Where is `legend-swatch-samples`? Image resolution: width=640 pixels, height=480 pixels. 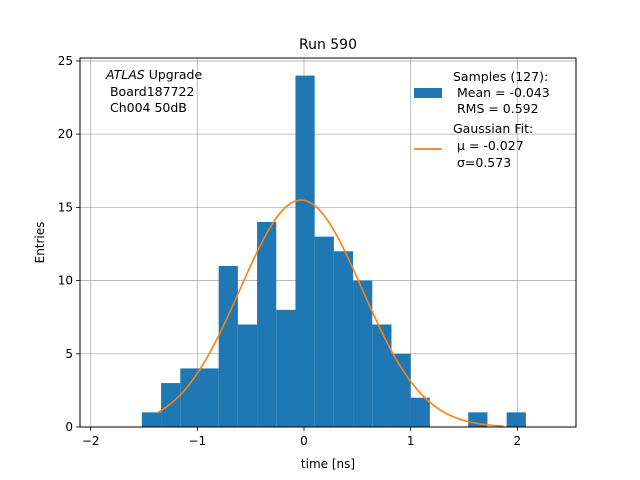
legend-swatch-samples is located at coordinates (428, 93).